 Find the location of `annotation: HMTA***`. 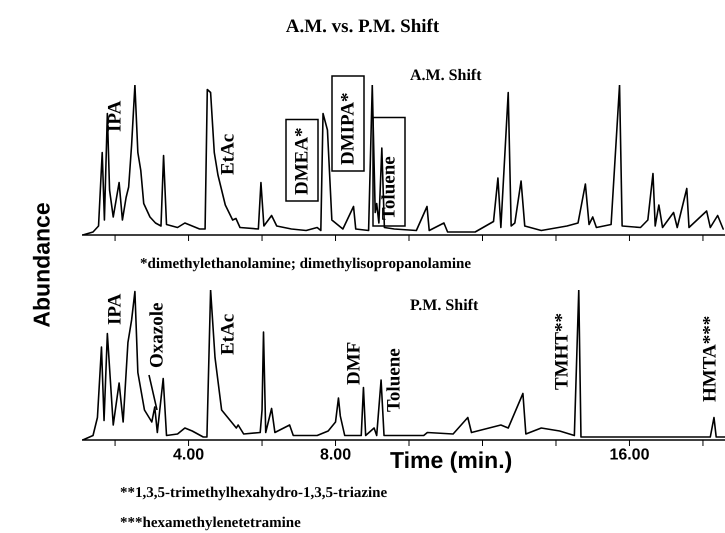

annotation: HMTA*** is located at coordinates (710, 359).